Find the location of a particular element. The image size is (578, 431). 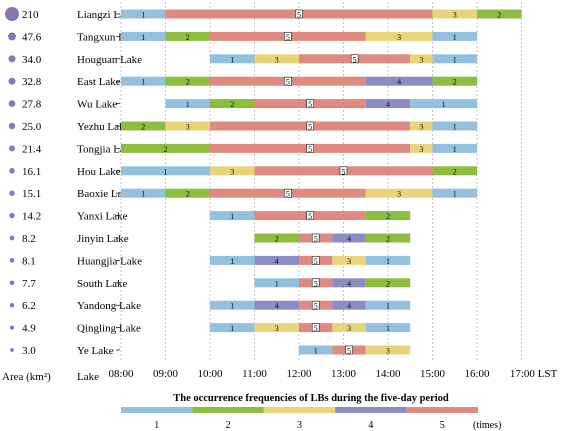

lake-name: Hou Lake is located at coordinates (99, 172).